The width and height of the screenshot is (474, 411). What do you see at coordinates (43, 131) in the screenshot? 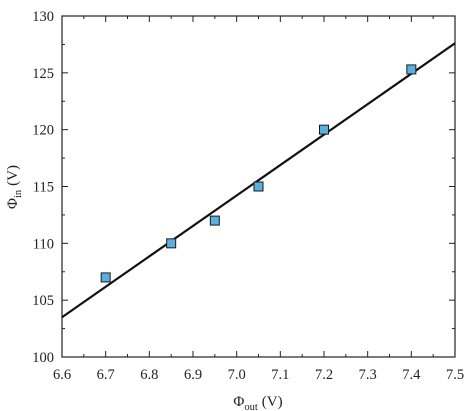
I see `y-tick-label: 120` at bounding box center [43, 131].